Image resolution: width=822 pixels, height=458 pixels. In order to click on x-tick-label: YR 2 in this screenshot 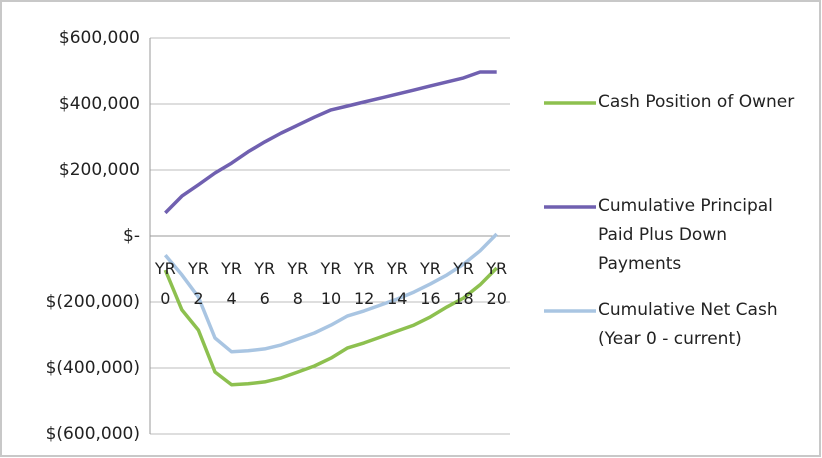, I will do `click(198, 283)`.